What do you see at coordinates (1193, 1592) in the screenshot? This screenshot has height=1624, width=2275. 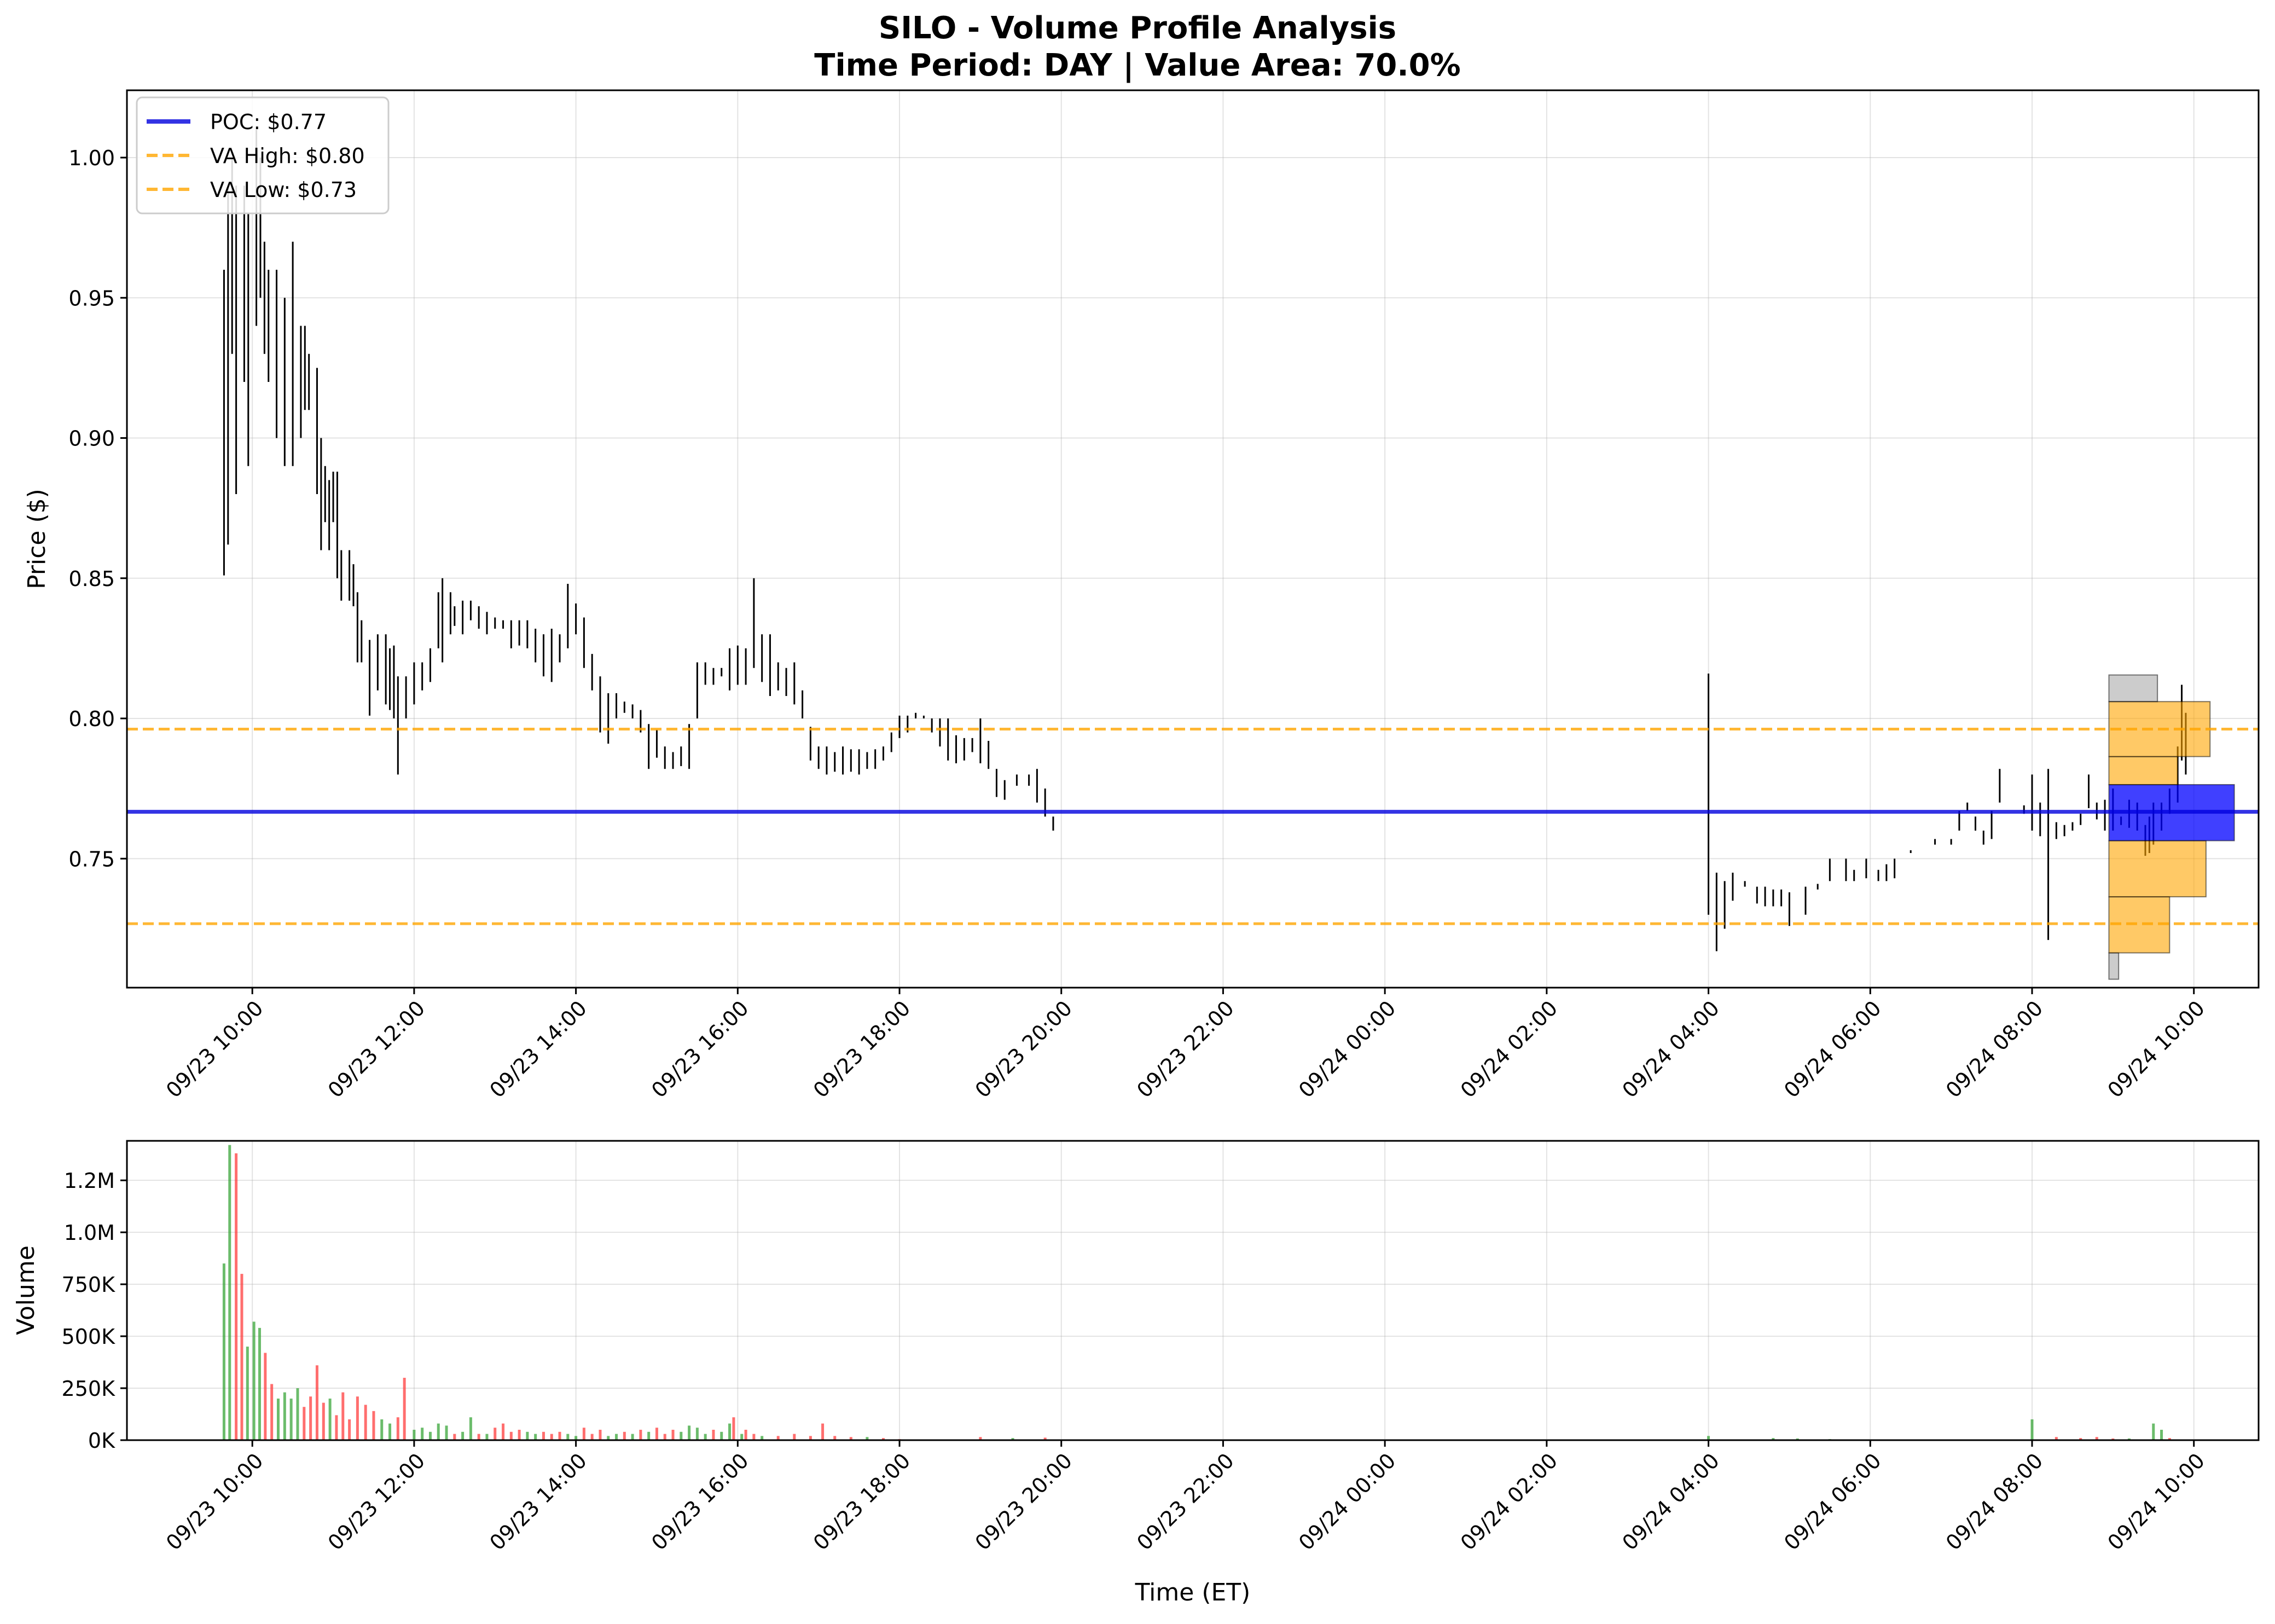 I see `volume-x-axis-label: Time (ET)` at bounding box center [1193, 1592].